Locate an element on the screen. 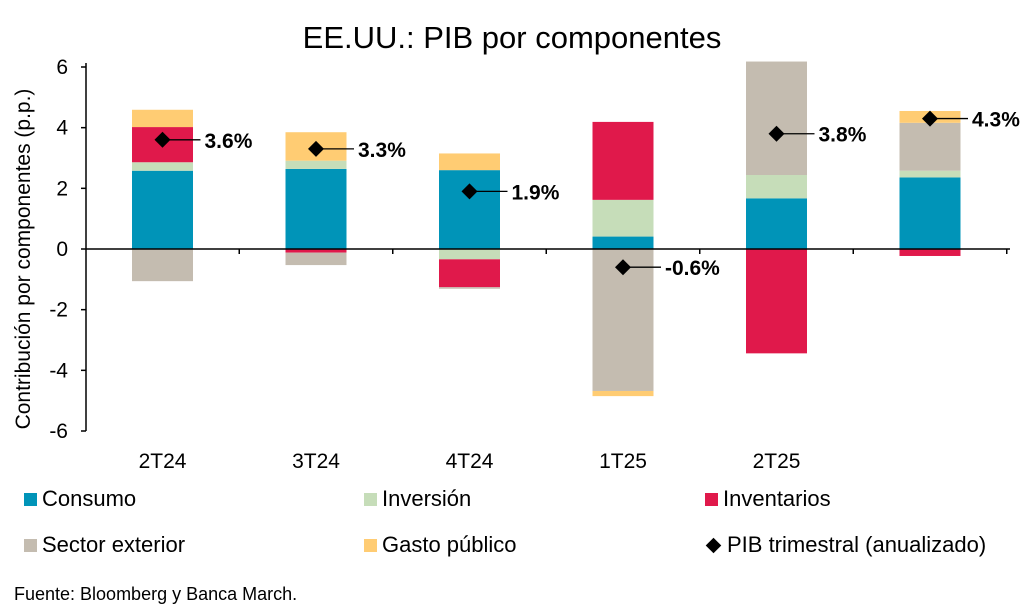 The image size is (1024, 614). bar-consumo-1T25 is located at coordinates (623, 242).